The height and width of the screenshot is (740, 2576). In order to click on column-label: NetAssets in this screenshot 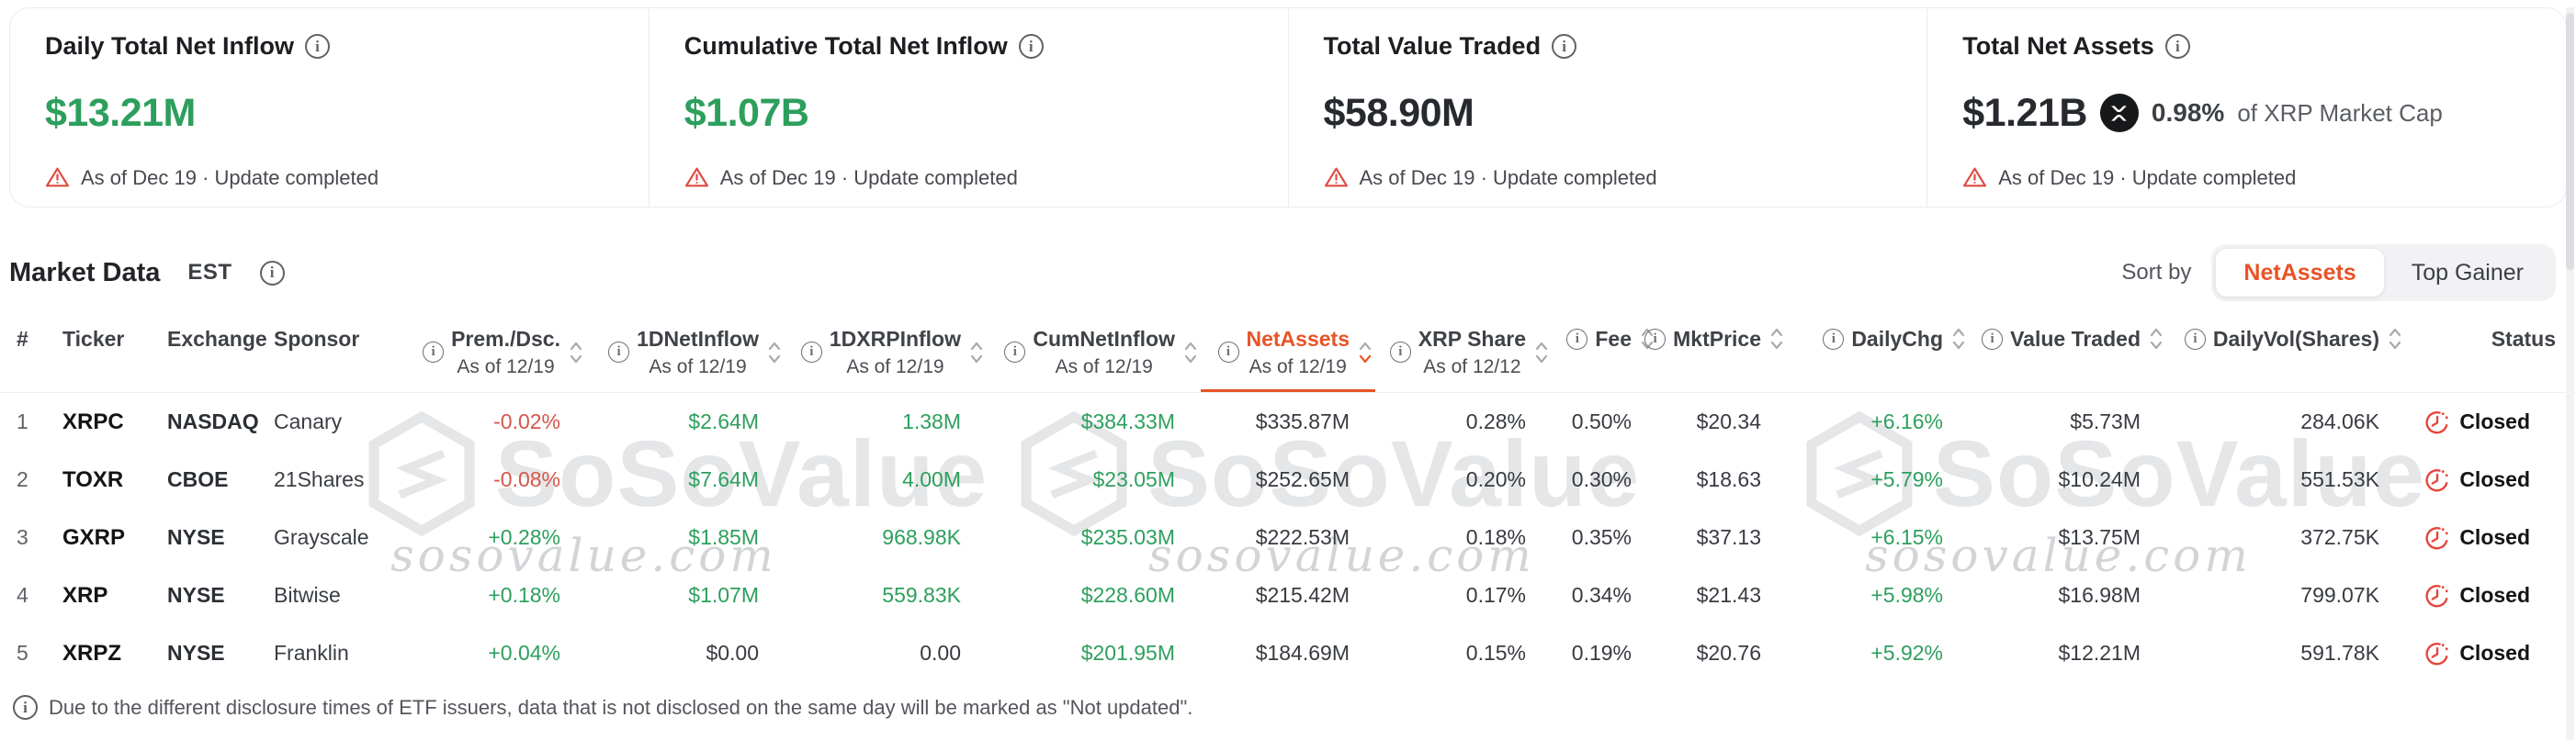, I will do `click(1298, 339)`.